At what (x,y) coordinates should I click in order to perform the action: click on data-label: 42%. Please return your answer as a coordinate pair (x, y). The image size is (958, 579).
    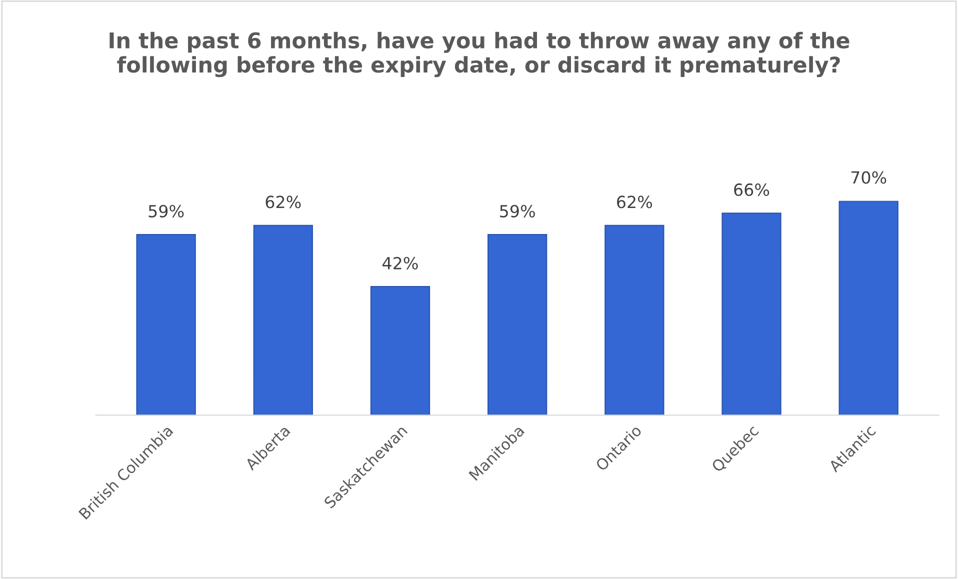
    Looking at the image, I should click on (400, 263).